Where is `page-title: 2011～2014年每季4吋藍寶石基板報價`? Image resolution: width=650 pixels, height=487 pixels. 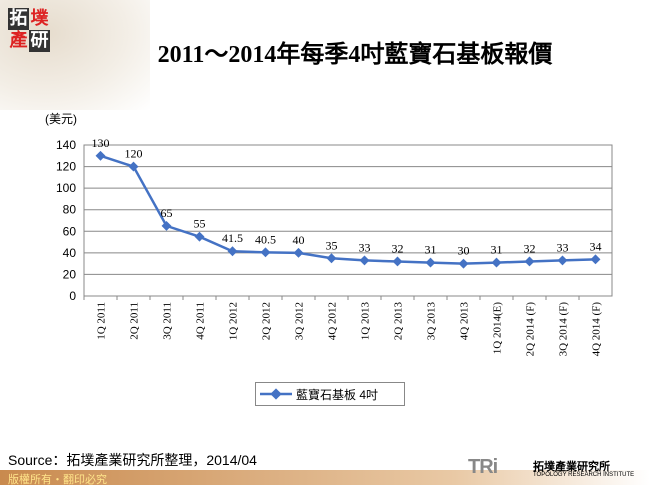
page-title: 2011～2014年每季4吋藍寶石基板報價 is located at coordinates (355, 55).